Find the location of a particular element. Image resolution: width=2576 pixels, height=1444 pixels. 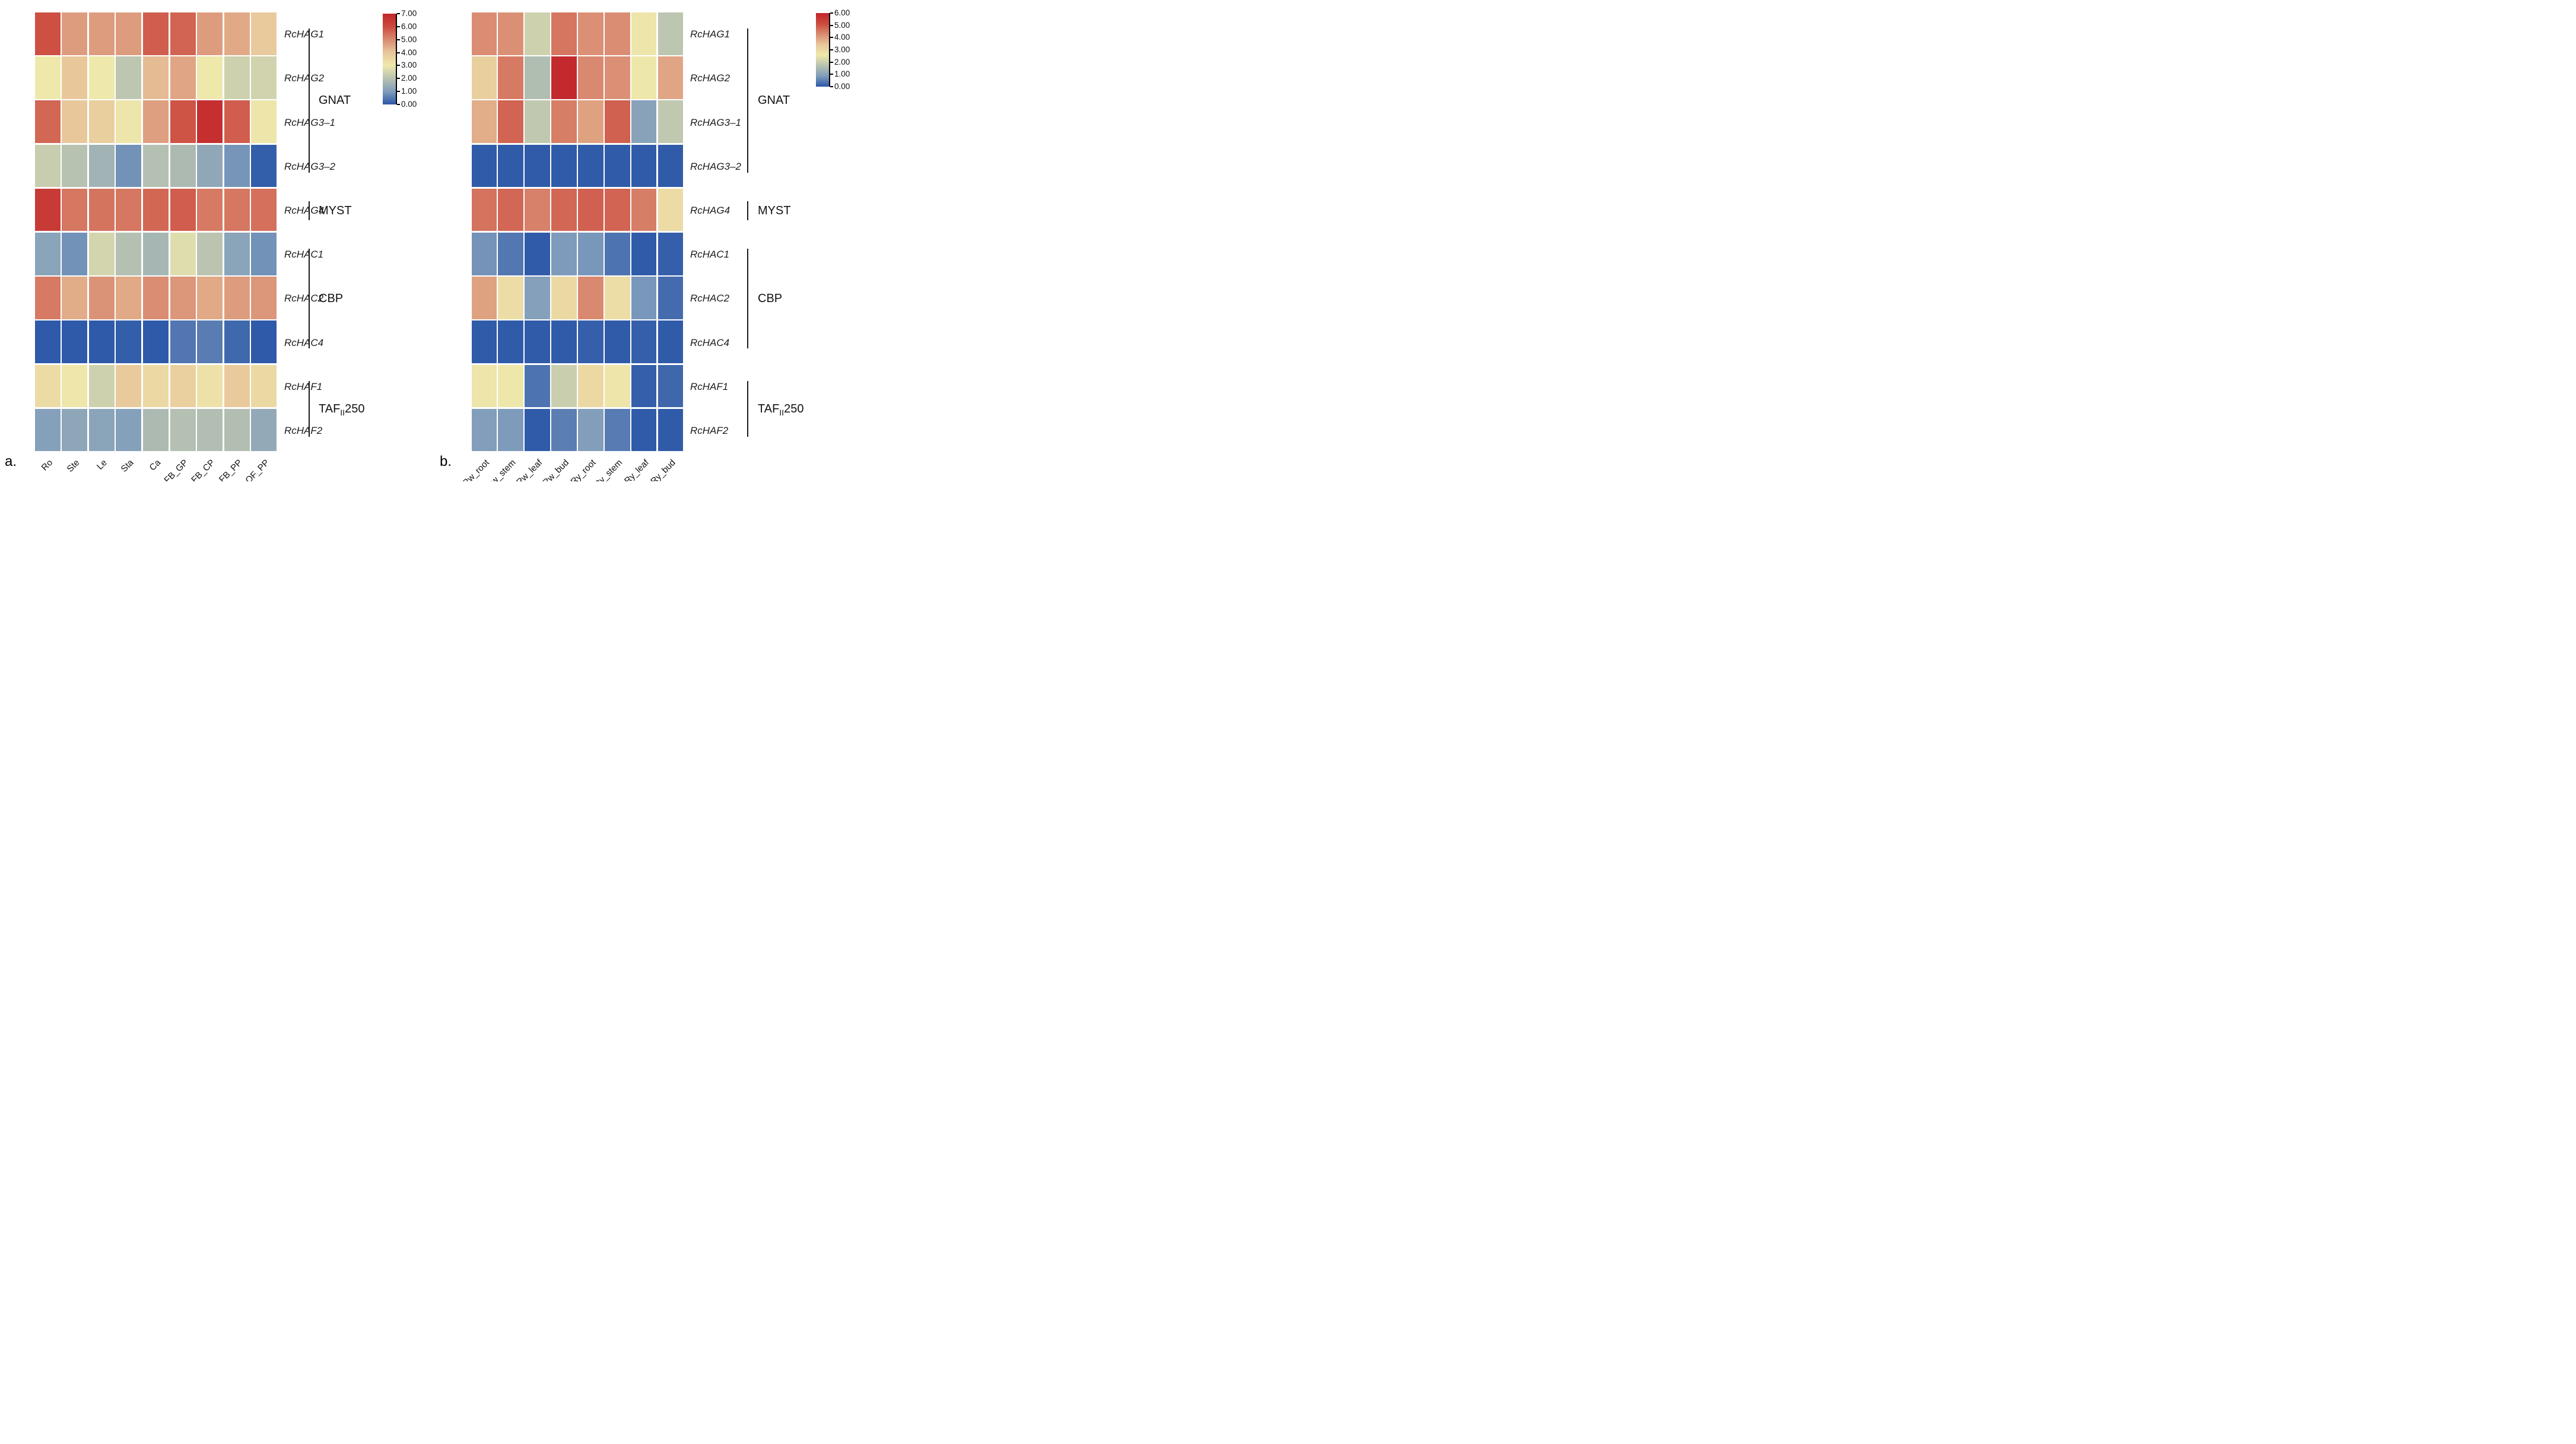

group-label-subscript: II is located at coordinates (781, 412).